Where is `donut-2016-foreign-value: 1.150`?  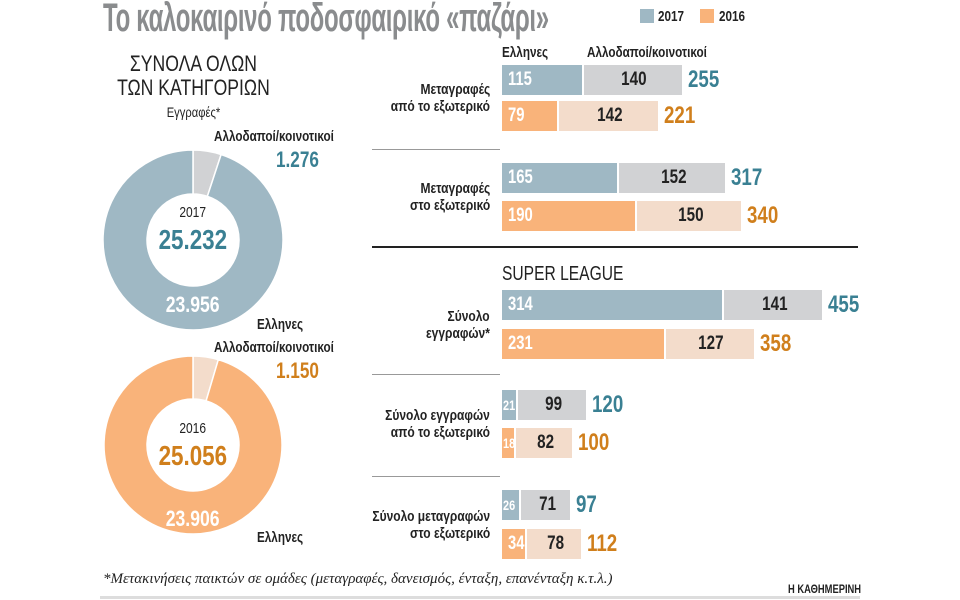 donut-2016-foreign-value: 1.150 is located at coordinates (297, 370).